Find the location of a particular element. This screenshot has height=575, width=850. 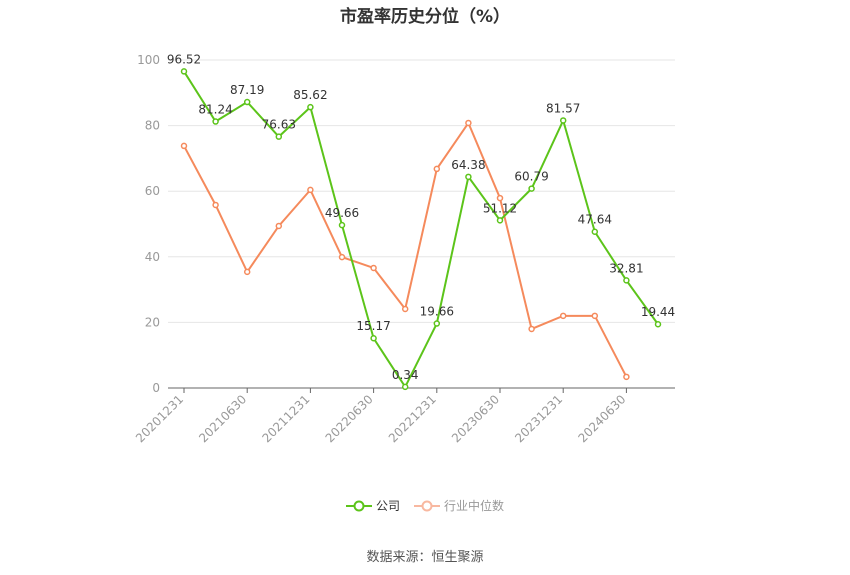

company-line-marker-icon is located at coordinates (358, 505).